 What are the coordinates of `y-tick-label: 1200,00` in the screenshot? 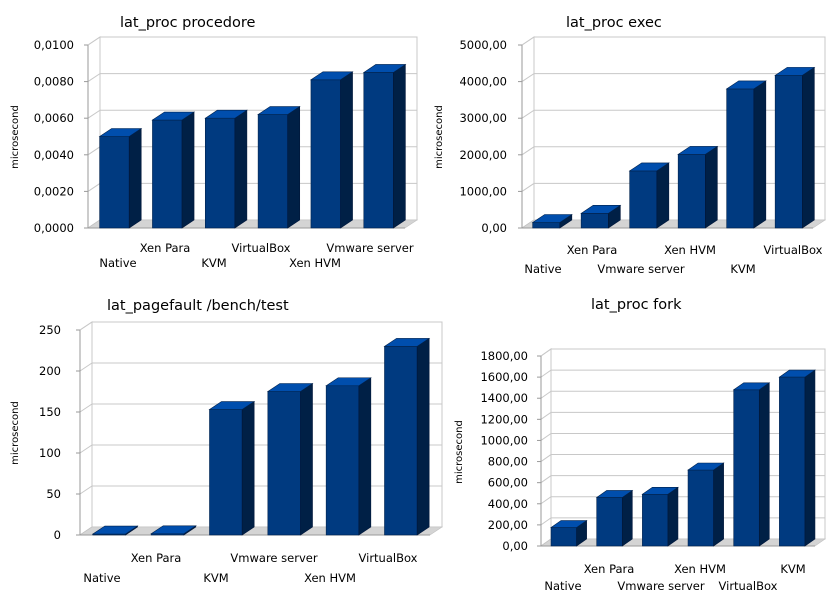 It's located at (504, 419).